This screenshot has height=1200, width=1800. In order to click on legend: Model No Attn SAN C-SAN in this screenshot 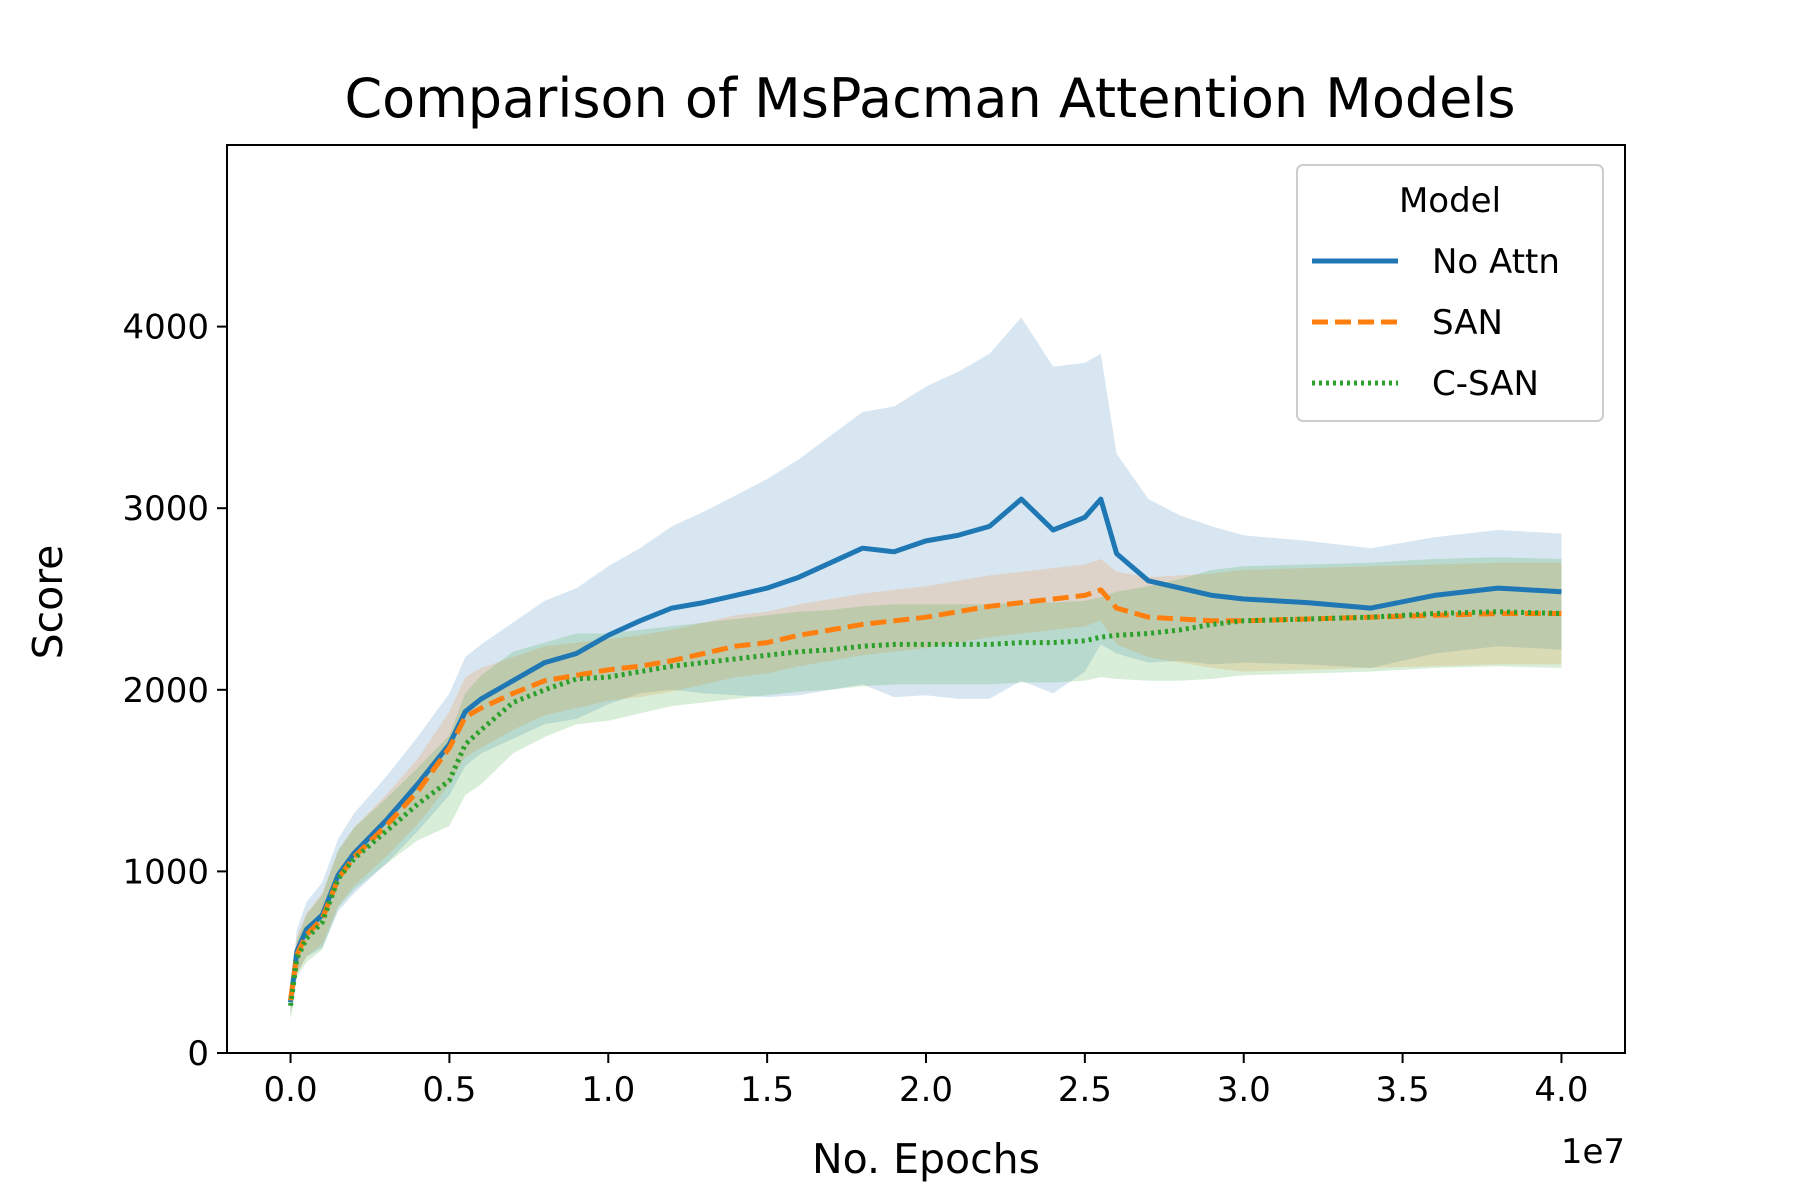, I will do `click(1450, 293)`.